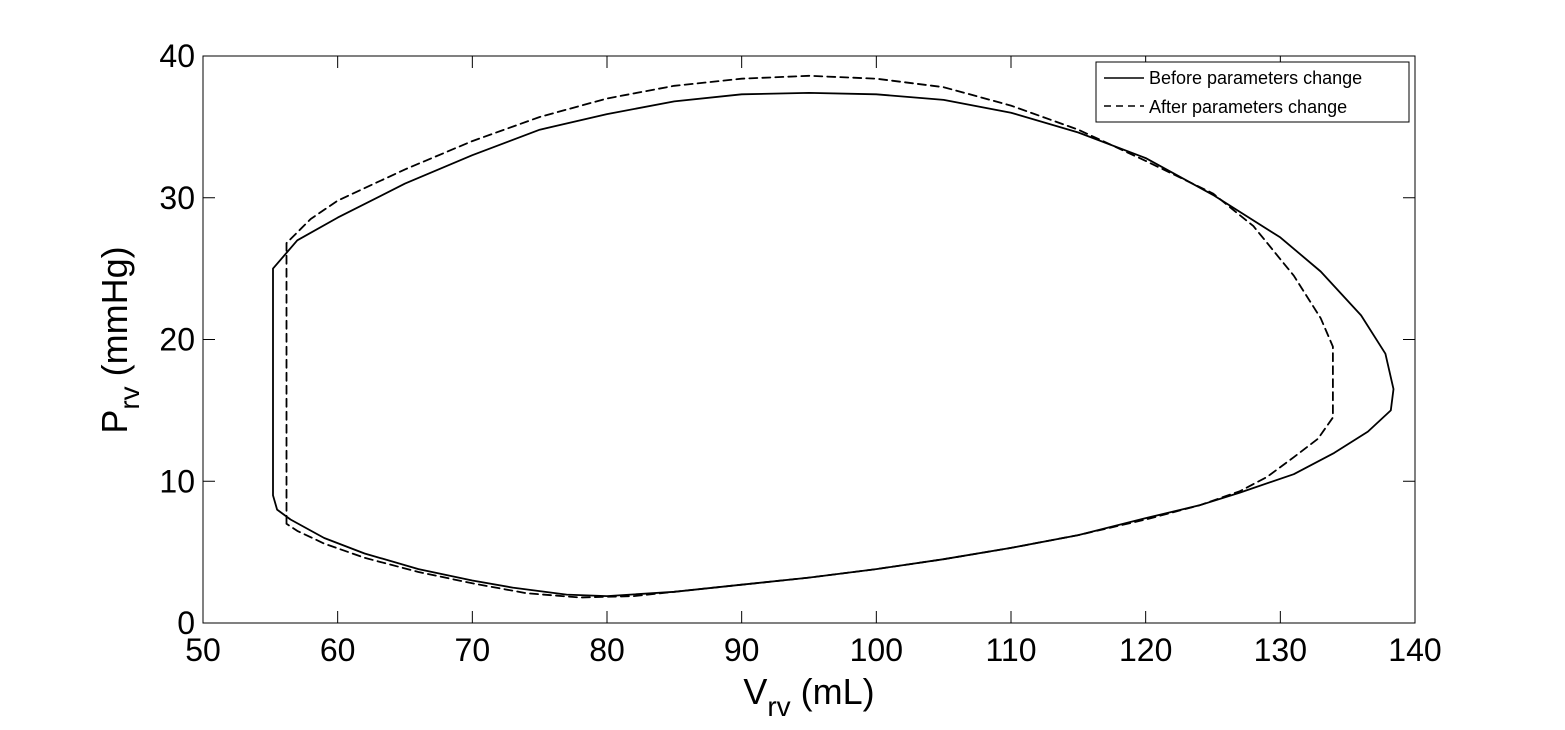 The width and height of the screenshot is (1565, 730). I want to click on x-tick-label: 100, so click(876, 650).